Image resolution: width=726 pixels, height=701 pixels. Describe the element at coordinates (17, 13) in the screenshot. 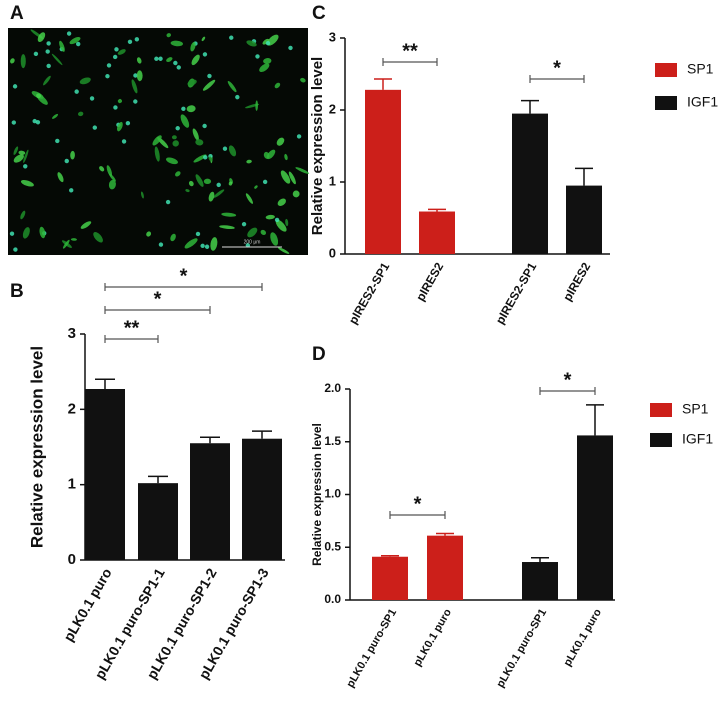

I see `panel-label: A` at that location.